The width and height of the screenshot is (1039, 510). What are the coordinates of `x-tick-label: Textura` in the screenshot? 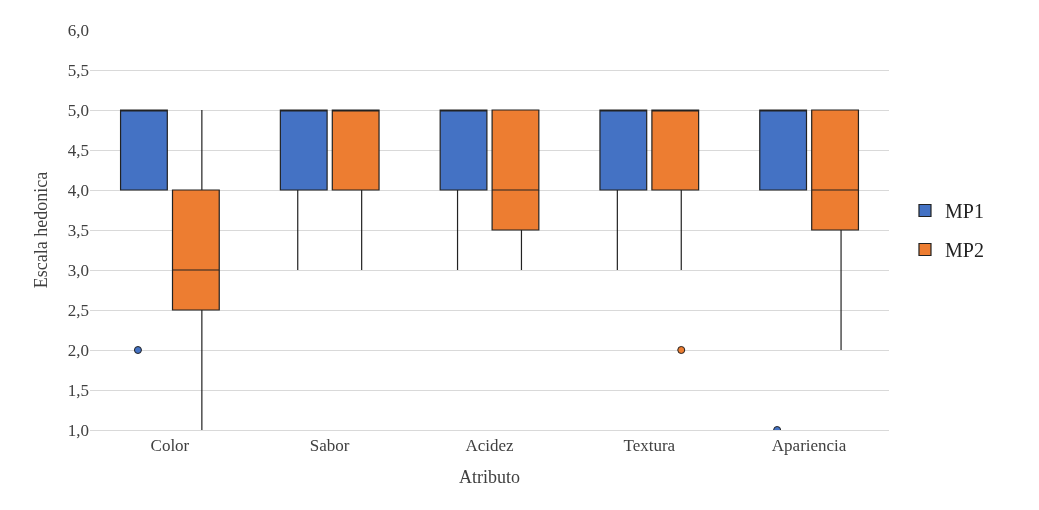 It's located at (649, 446).